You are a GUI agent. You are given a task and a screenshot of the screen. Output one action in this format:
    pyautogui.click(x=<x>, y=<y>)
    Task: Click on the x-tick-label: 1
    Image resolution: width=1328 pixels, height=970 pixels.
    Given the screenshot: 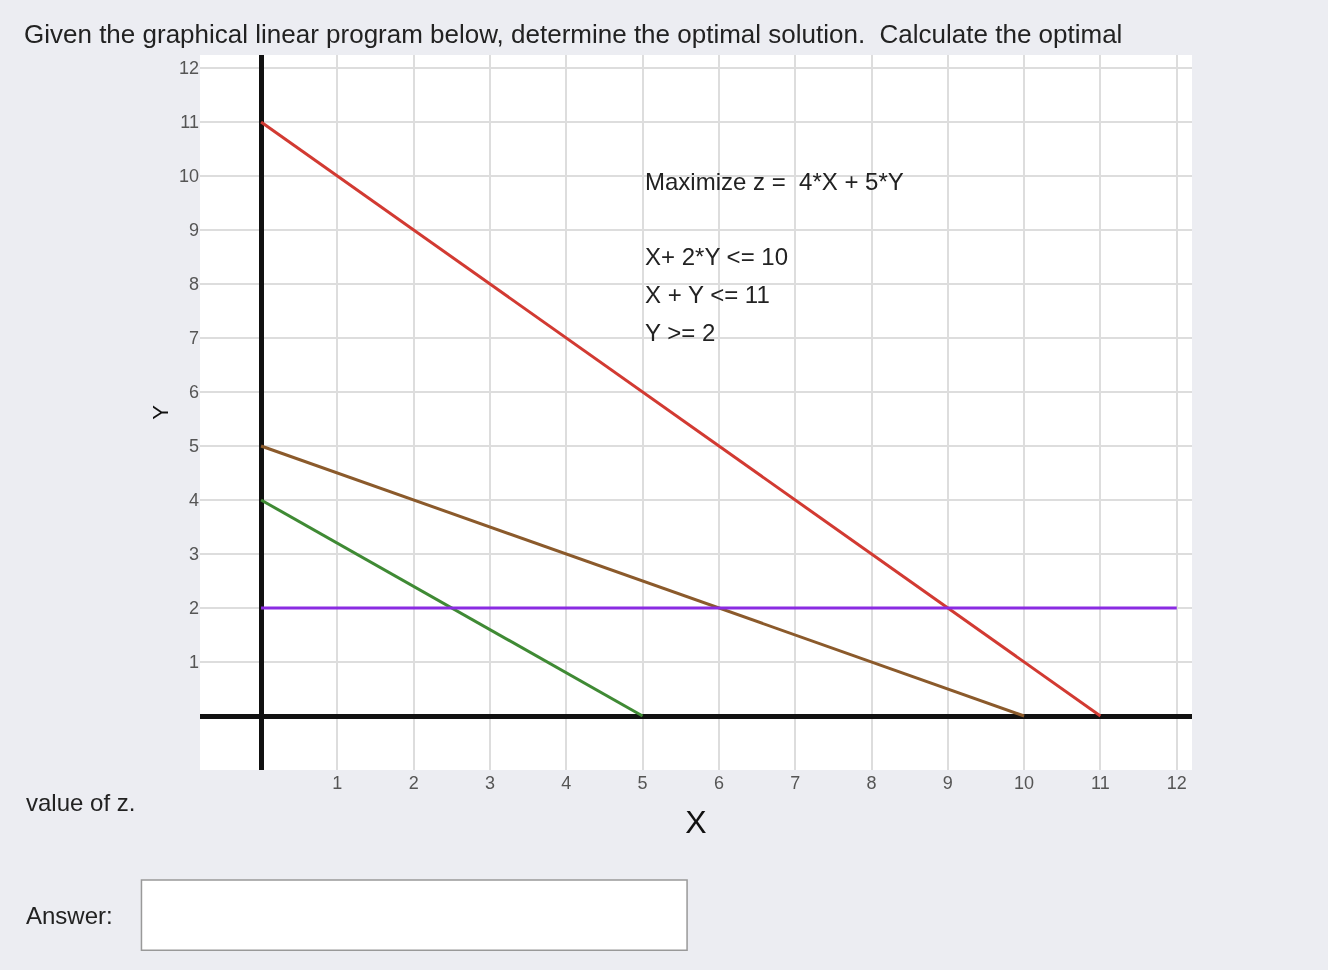 What is the action you would take?
    pyautogui.click(x=337, y=783)
    